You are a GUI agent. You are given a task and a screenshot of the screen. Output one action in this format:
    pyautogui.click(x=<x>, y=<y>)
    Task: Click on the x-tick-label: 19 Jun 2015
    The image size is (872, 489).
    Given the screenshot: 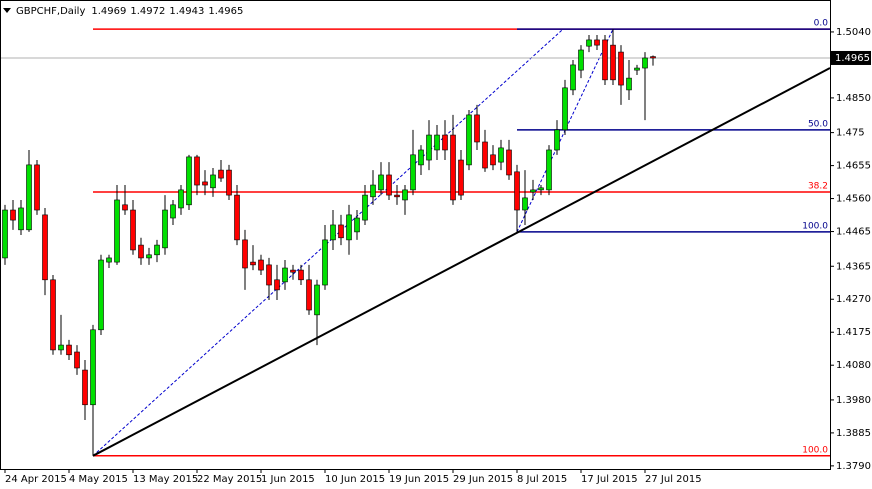 What is the action you would take?
    pyautogui.click(x=419, y=479)
    